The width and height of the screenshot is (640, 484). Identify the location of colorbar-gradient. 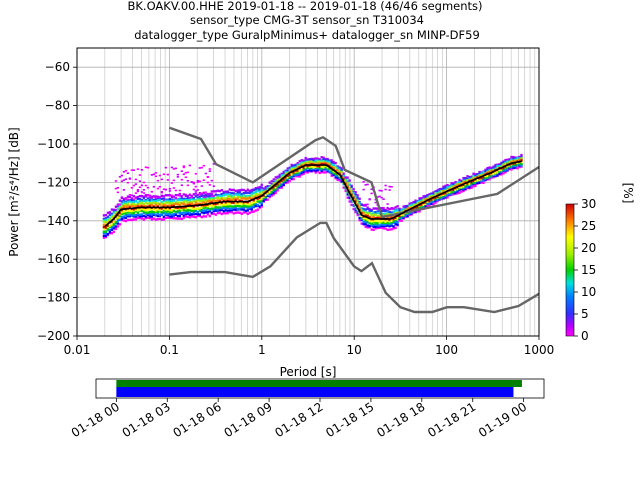
(570, 270).